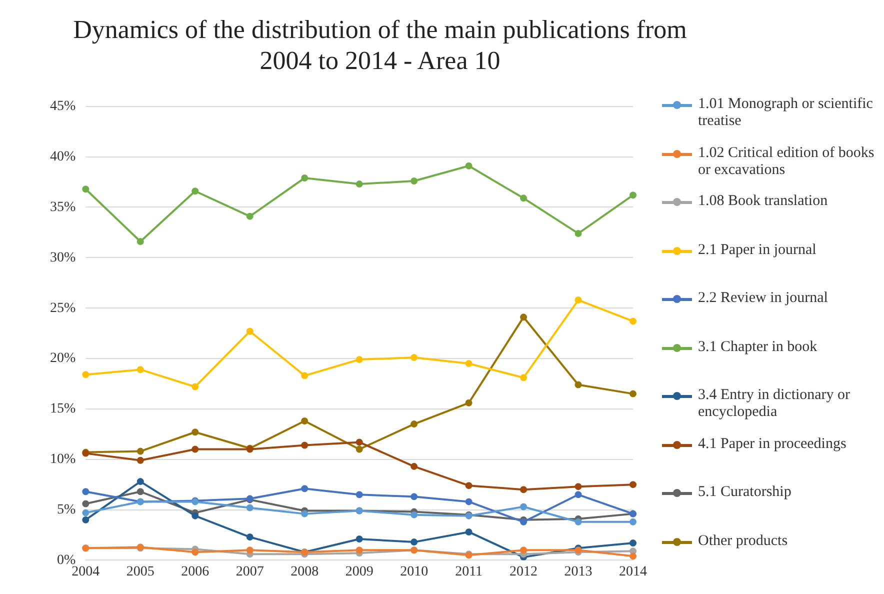 The height and width of the screenshot is (594, 884). What do you see at coordinates (63, 358) in the screenshot?
I see `y-tick-label: 20%` at bounding box center [63, 358].